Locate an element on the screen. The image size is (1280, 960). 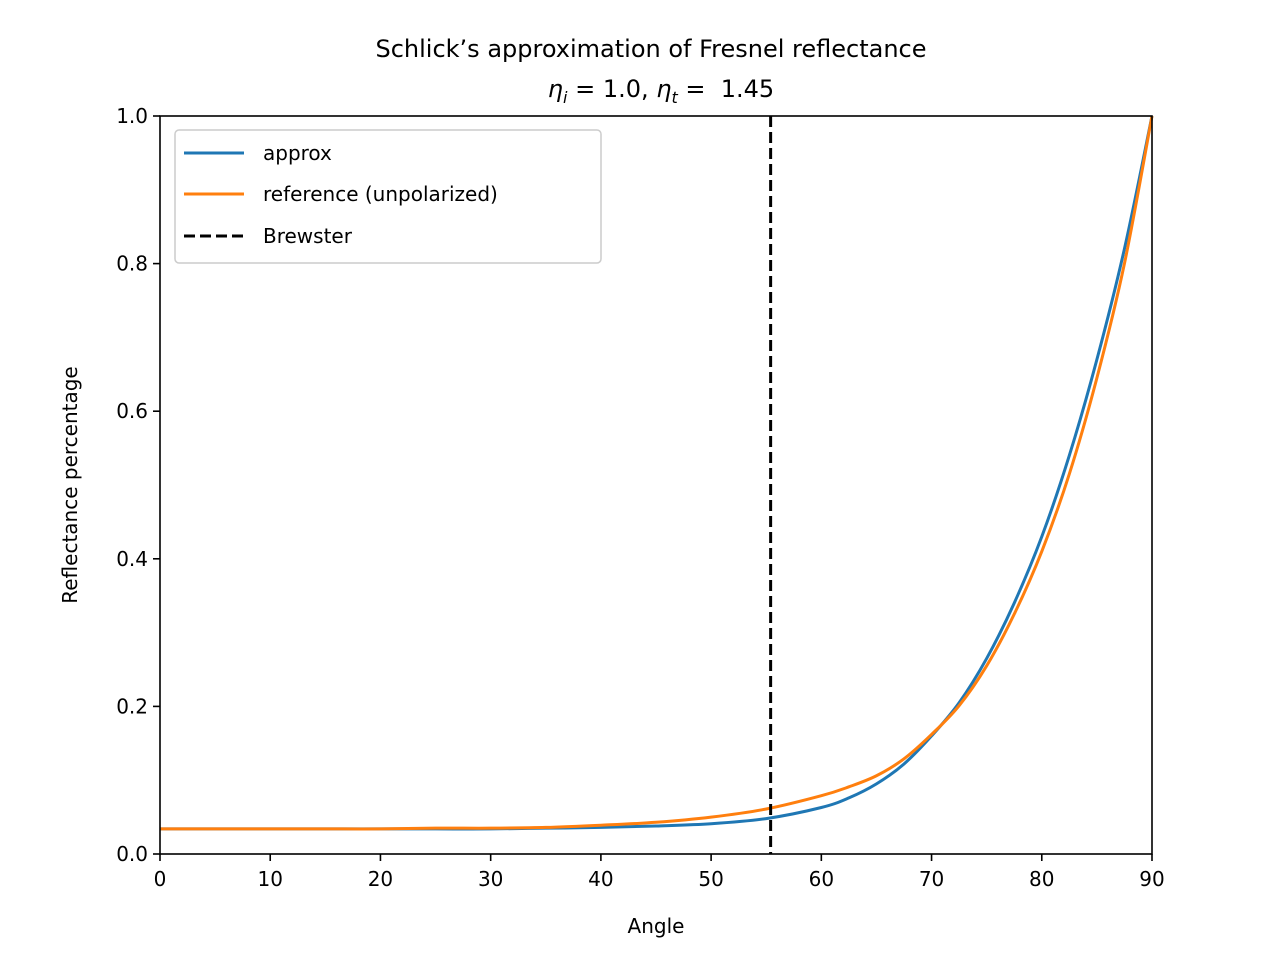
chart-subtitle: ηi = 1.0, ηt = 1.45 is located at coordinates (661, 91).